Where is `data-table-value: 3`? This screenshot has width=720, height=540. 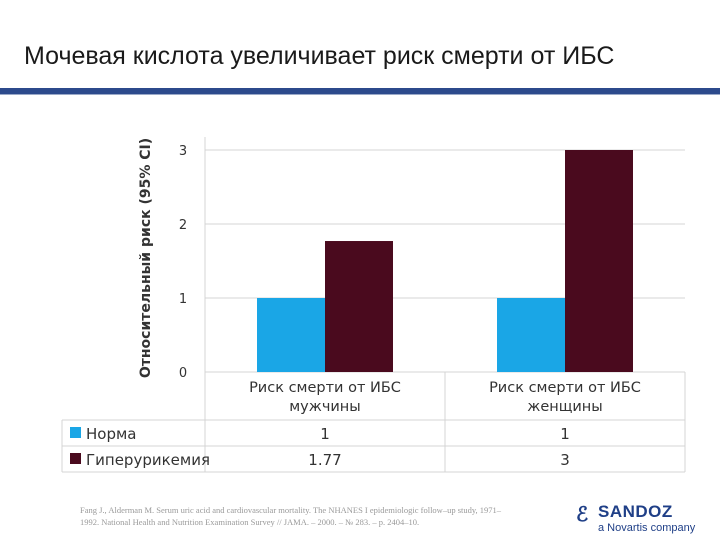
data-table-value: 3 is located at coordinates (565, 460).